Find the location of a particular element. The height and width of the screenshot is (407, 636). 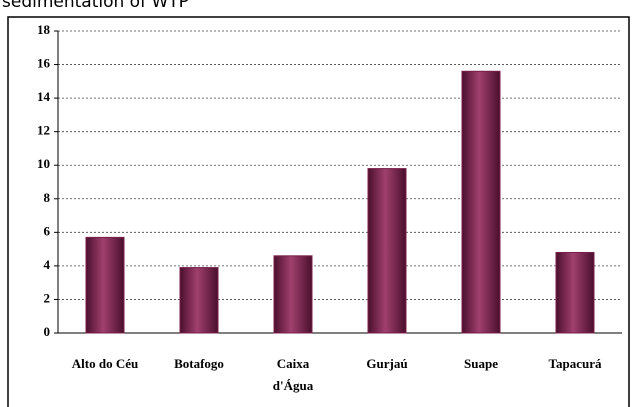

y-tick-label: 12 is located at coordinates (43, 130).